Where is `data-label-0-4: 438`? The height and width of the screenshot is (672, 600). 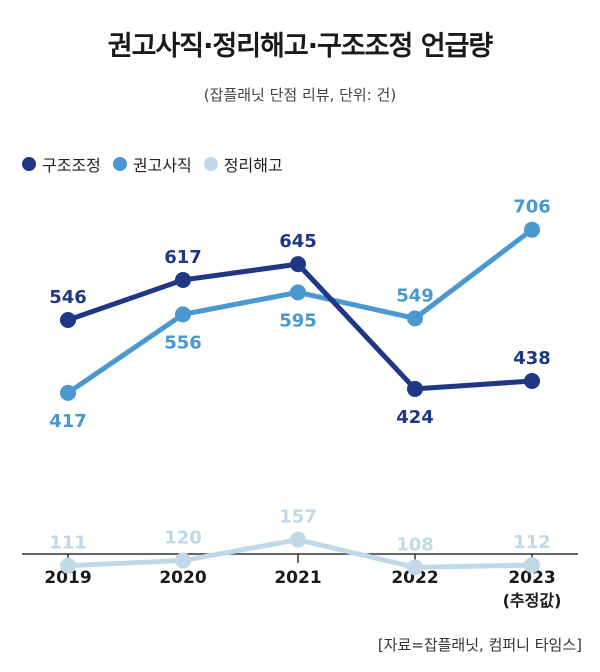 data-label-0-4: 438 is located at coordinates (532, 358).